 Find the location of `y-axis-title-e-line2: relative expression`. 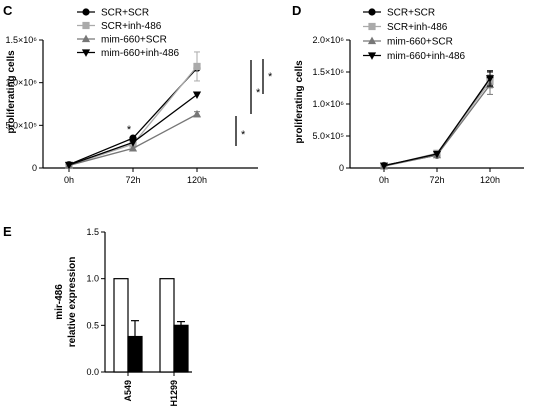

y-axis-title-e-line2: relative expression is located at coordinates (72, 302).